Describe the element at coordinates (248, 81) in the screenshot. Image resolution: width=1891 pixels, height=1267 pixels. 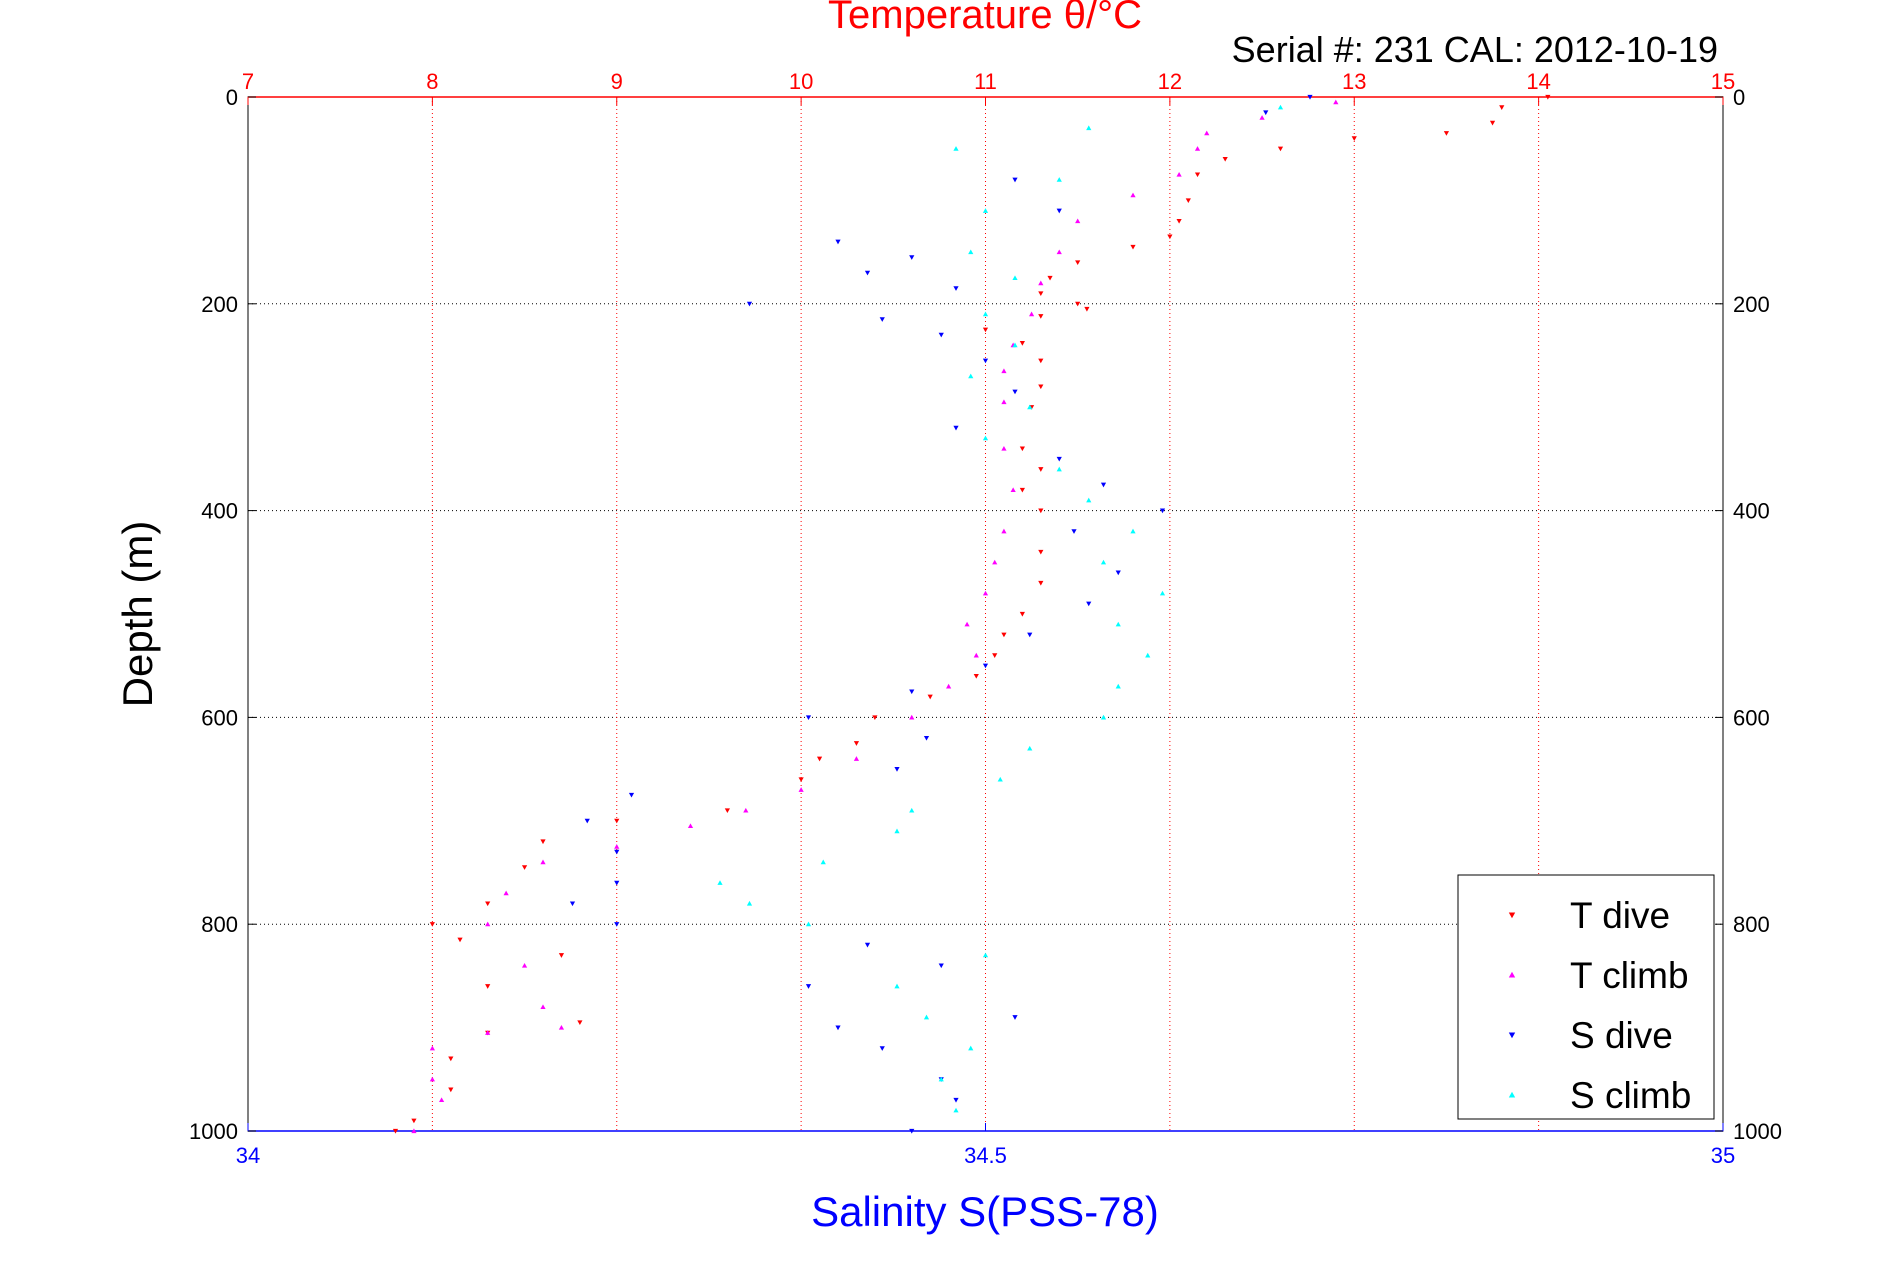
I see `top-tick-label: 7` at that location.